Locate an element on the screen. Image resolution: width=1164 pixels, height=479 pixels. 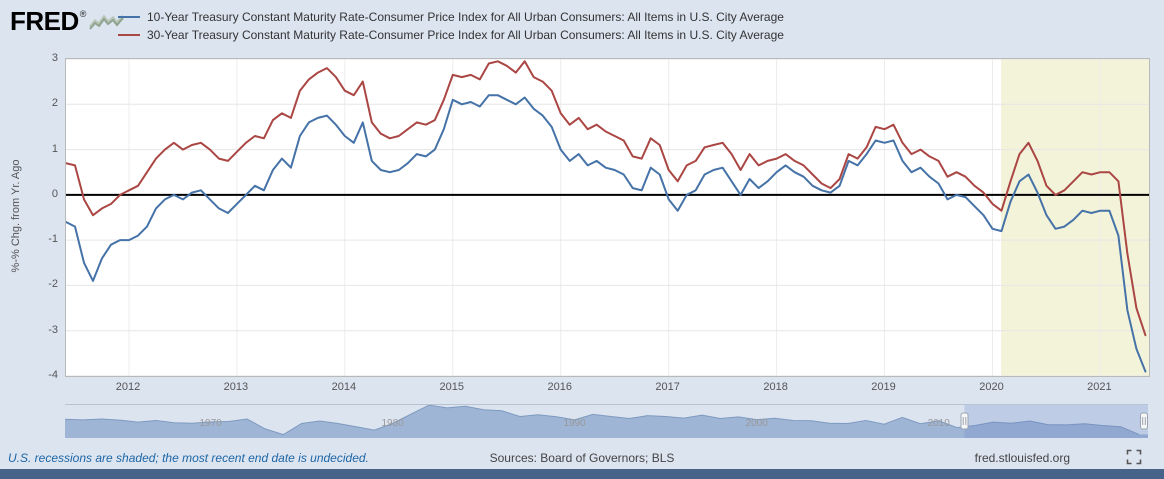
registered-mark: ® is located at coordinates (83, 14).